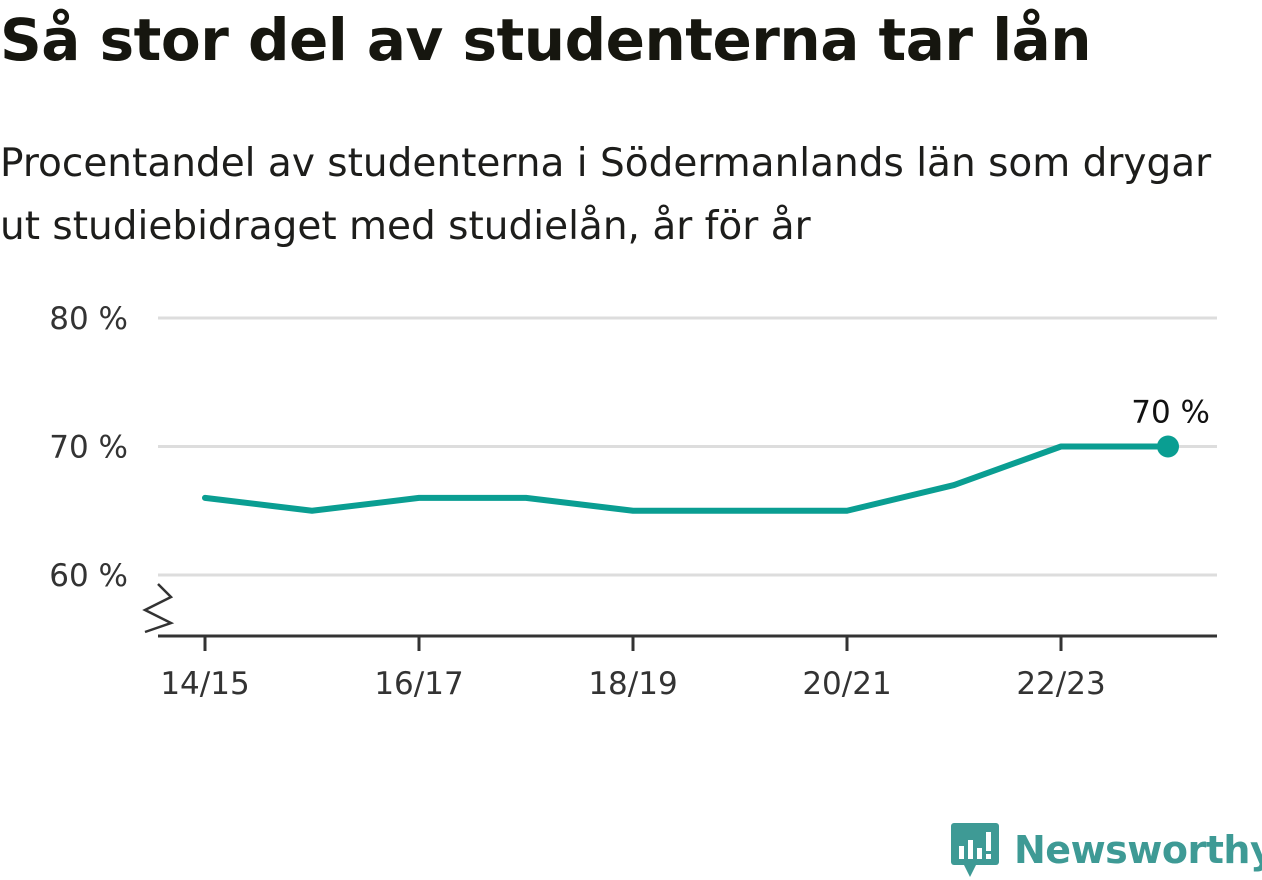 The width and height of the screenshot is (1262, 880). What do you see at coordinates (1168, 446) in the screenshot?
I see `end-point-marker` at bounding box center [1168, 446].